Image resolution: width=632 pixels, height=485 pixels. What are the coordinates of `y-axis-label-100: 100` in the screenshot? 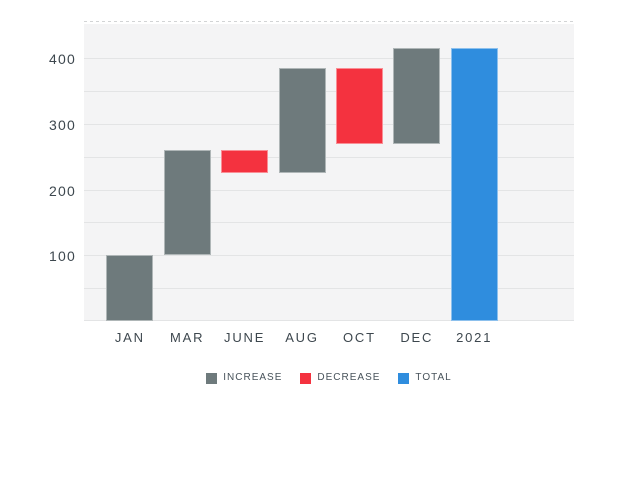 It's located at (62, 256).